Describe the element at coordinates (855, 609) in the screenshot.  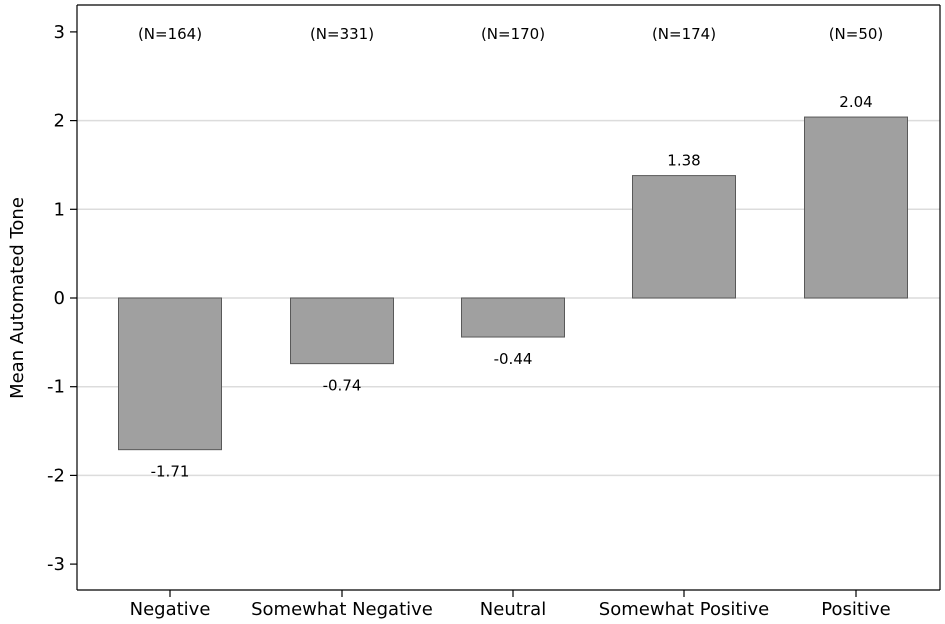
I see `x-category-label: Positive` at that location.